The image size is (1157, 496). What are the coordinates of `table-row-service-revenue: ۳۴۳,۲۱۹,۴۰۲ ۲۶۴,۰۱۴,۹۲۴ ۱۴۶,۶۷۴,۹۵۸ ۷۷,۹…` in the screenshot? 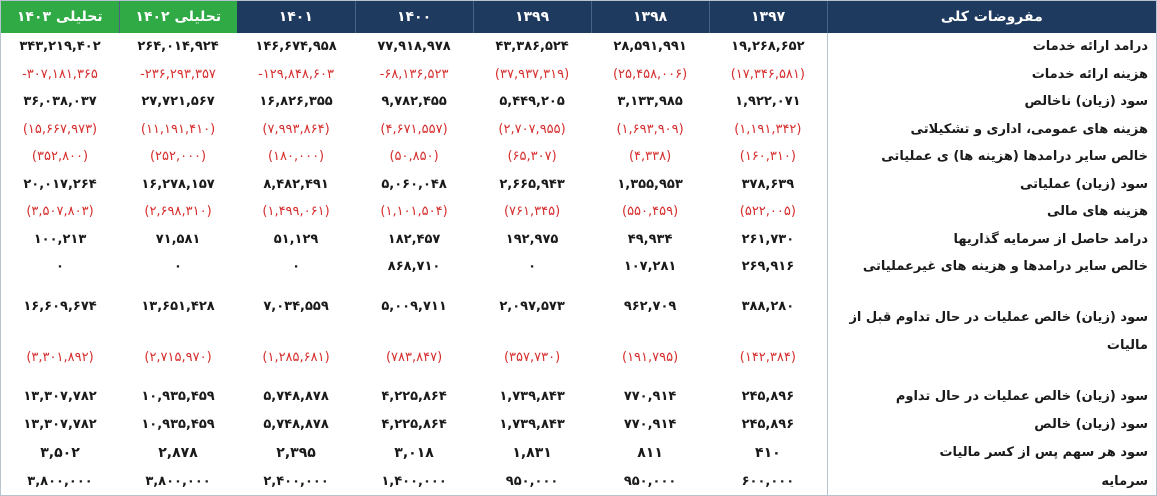 It's located at (578, 47).